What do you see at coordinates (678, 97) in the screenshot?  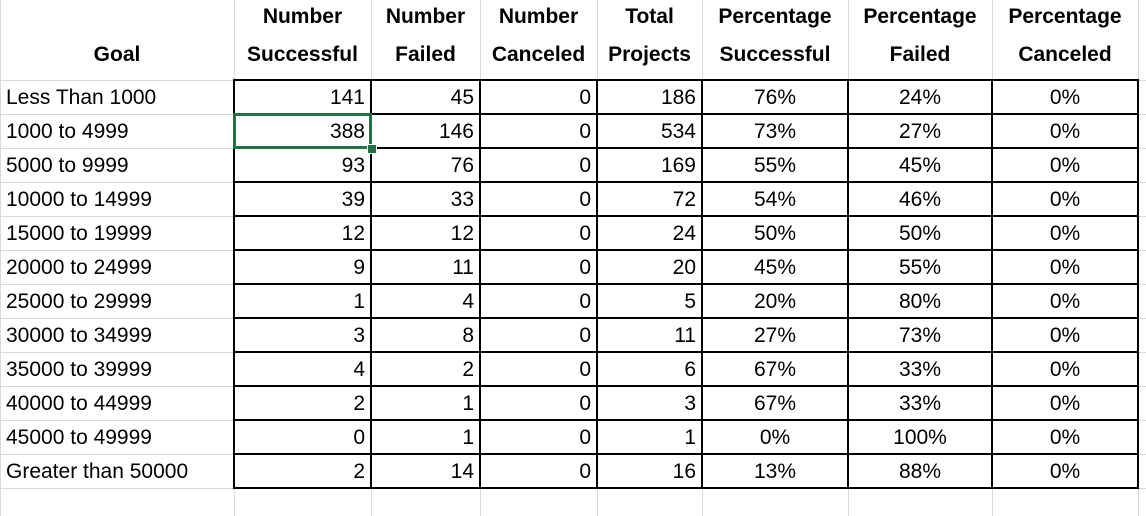 I see `cell-total-projects: 186` at bounding box center [678, 97].